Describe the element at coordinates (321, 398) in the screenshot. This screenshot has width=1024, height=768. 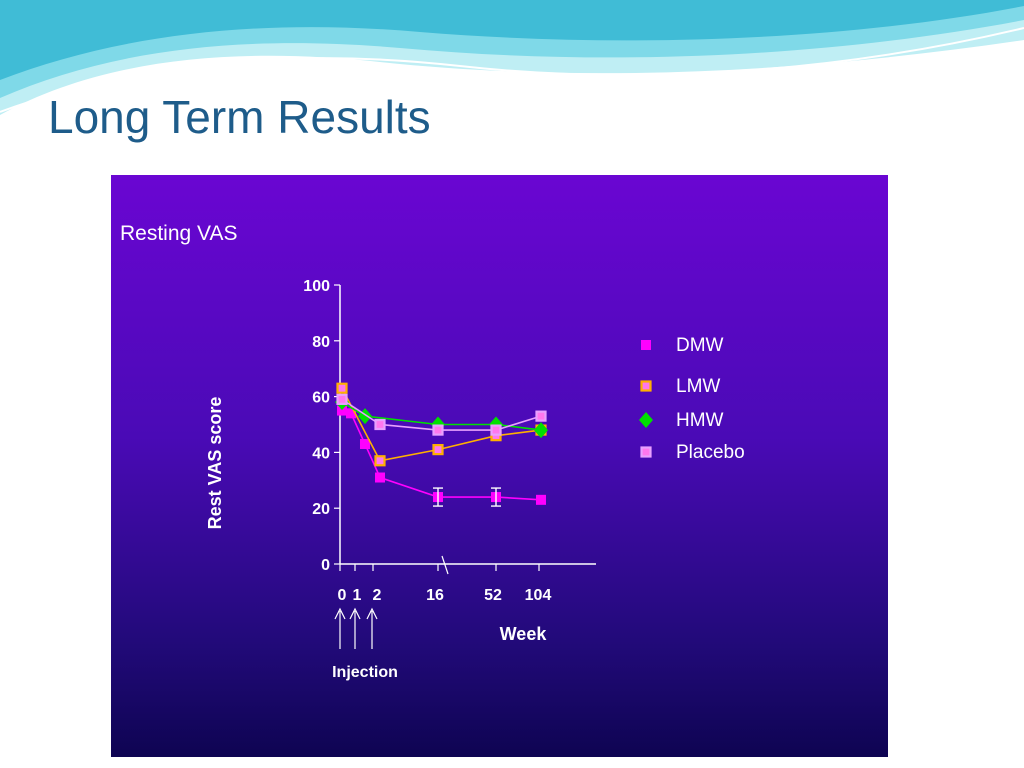
I see `y-tick-label: 60` at that location.